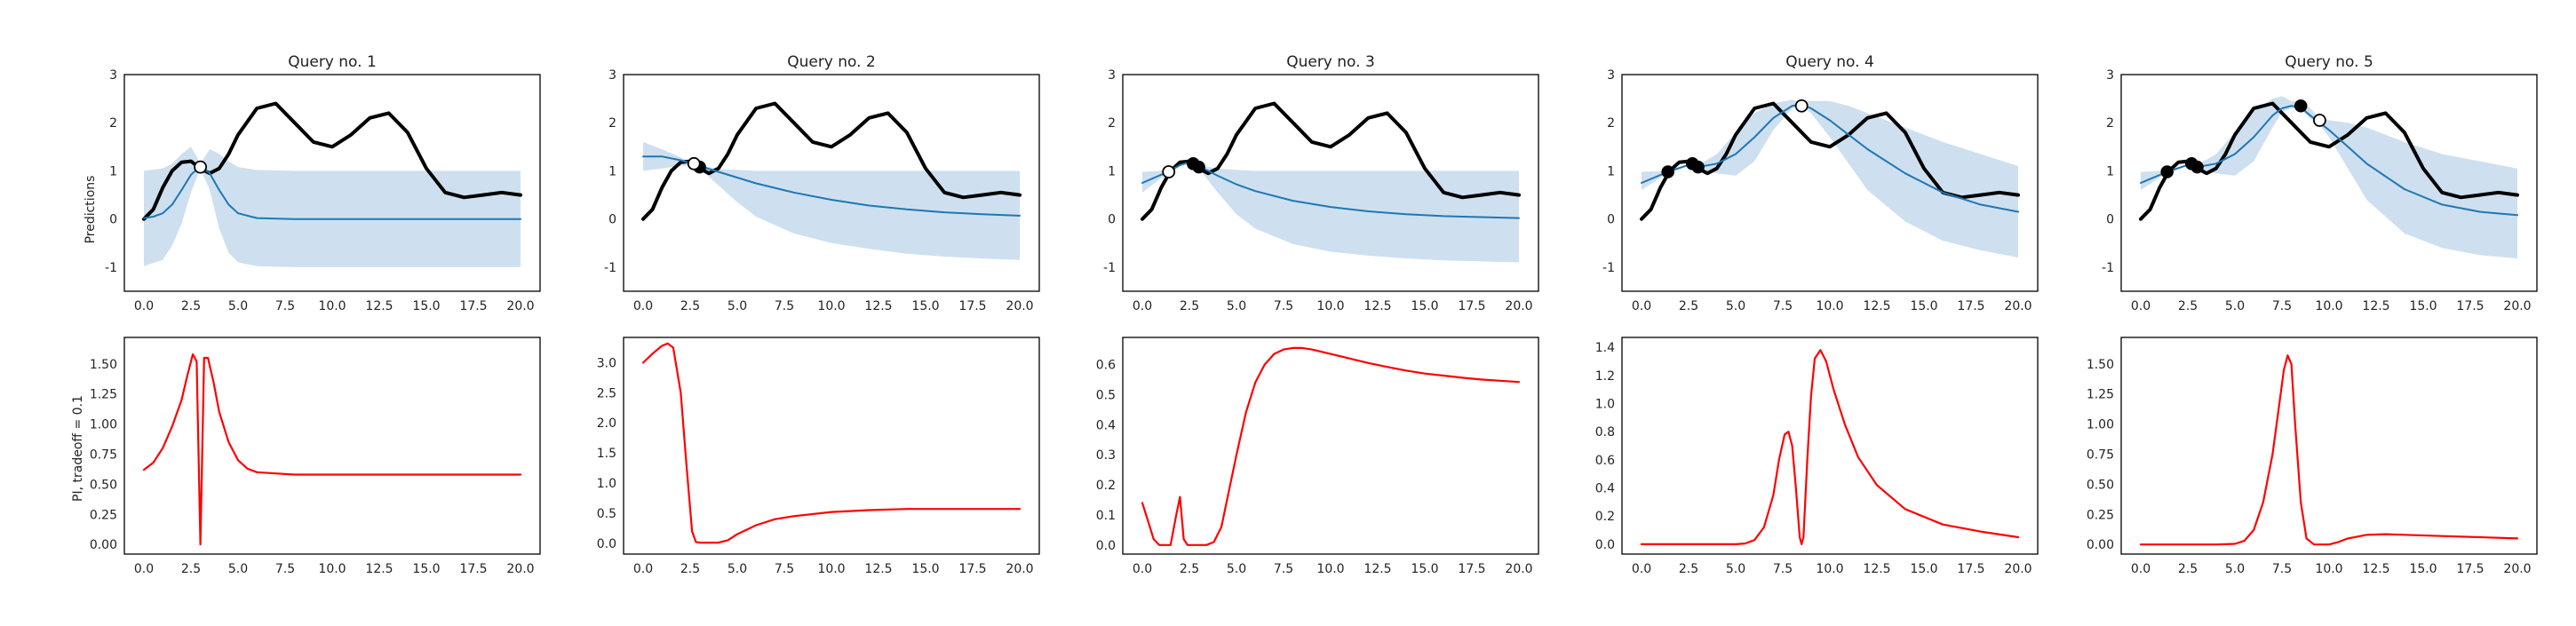  I want to click on y-label-acquisition: PI, tradeoff = 0.1, so click(78, 448).